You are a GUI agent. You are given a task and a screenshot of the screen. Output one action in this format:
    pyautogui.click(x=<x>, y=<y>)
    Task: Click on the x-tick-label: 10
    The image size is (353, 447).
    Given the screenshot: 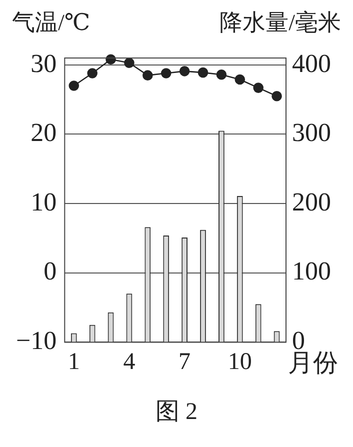 What is the action you would take?
    pyautogui.click(x=240, y=361)
    